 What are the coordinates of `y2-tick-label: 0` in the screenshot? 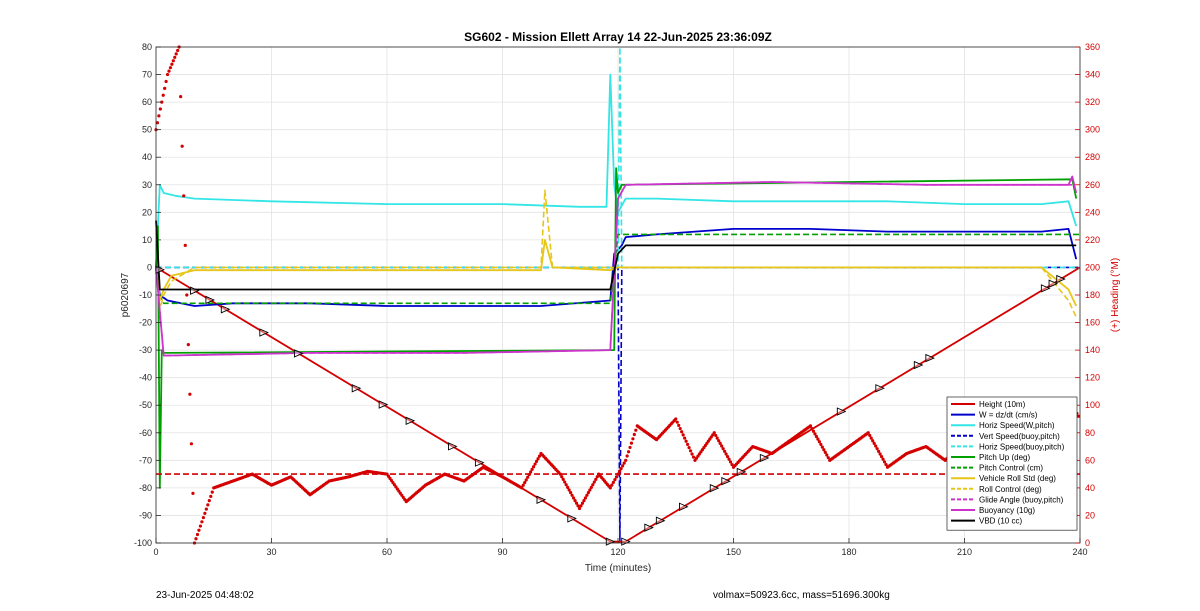 It's located at (1087, 543).